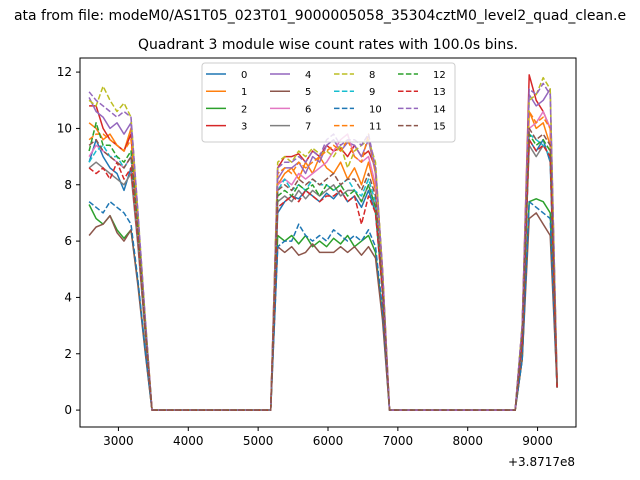 This screenshot has width=640, height=480. Describe the element at coordinates (188, 441) in the screenshot. I see `x-tick-label: 4000` at that location.